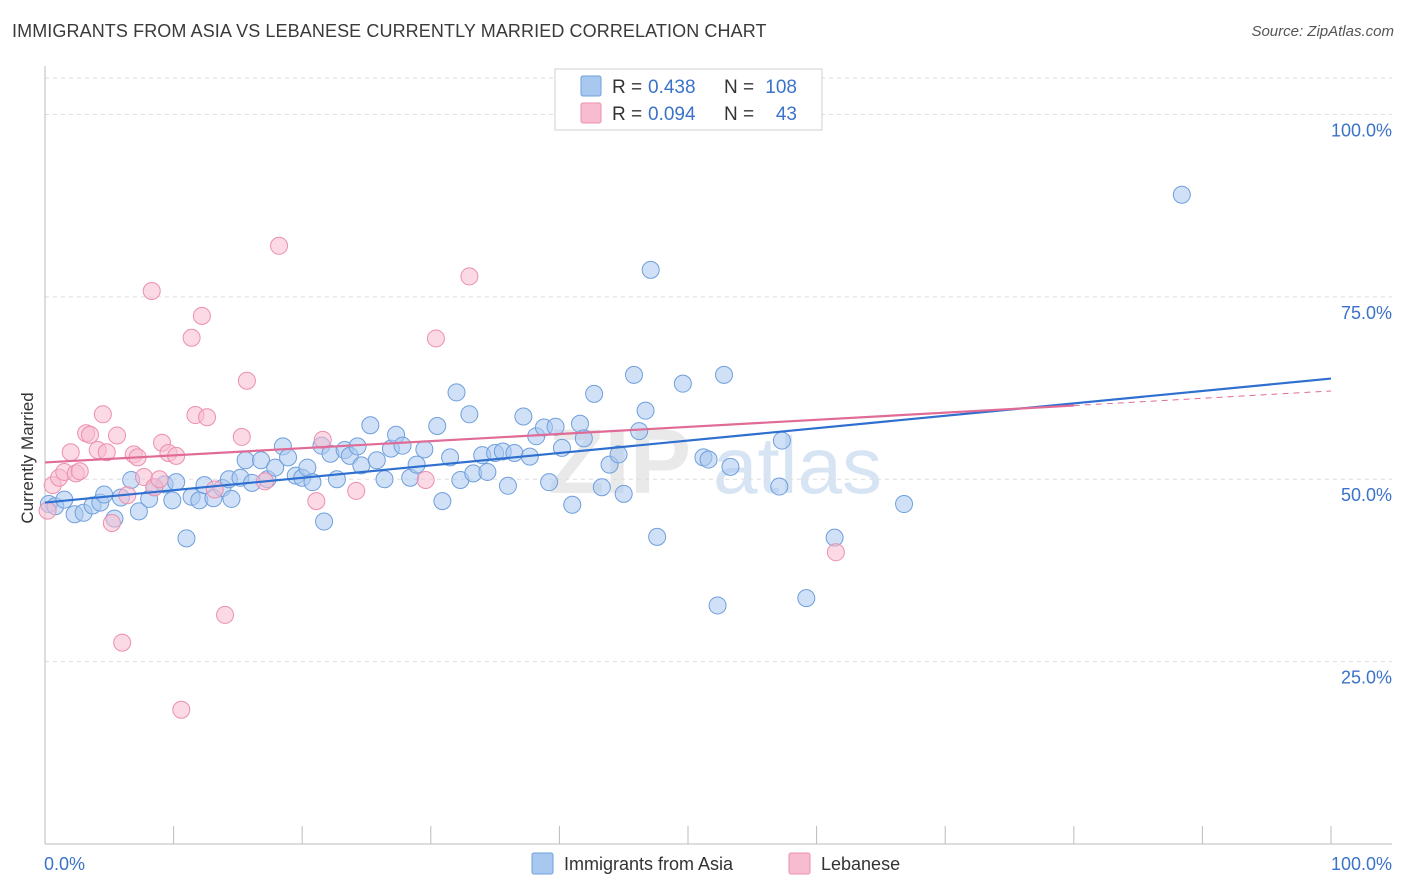 The image size is (1406, 892). I want to click on stats-n-label-asia: N =, so click(739, 87).